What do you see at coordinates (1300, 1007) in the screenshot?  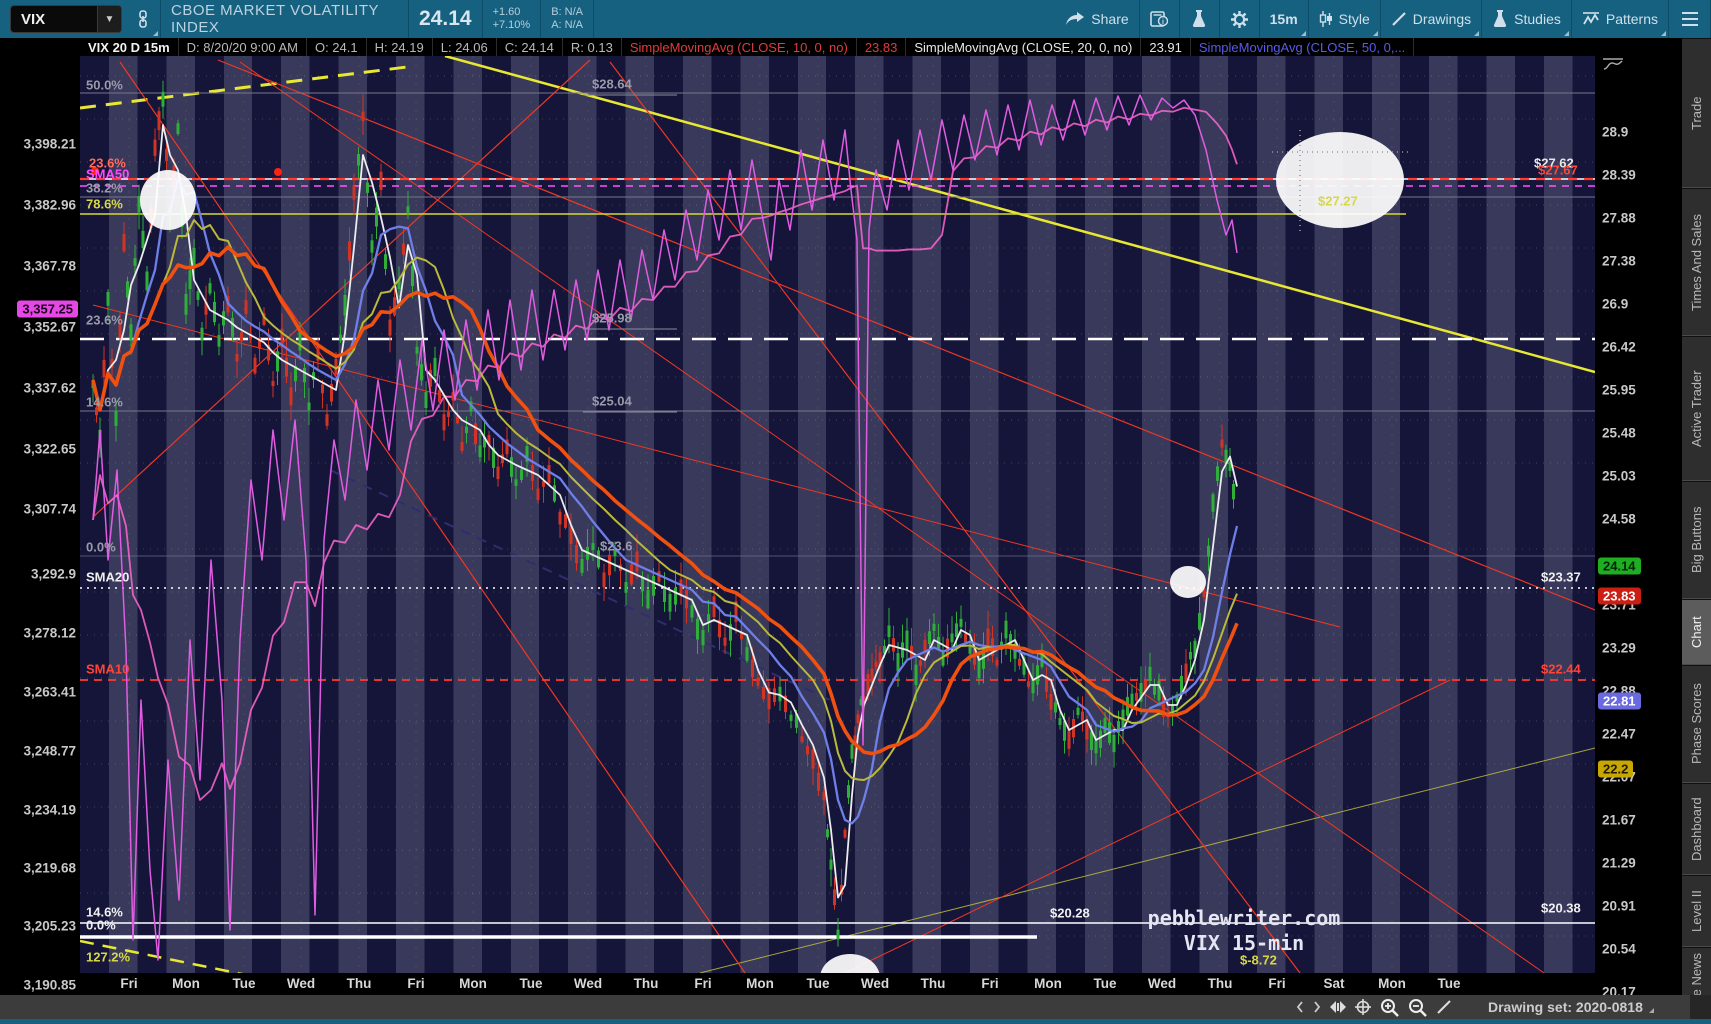 I see `scroll-left-button` at bounding box center [1300, 1007].